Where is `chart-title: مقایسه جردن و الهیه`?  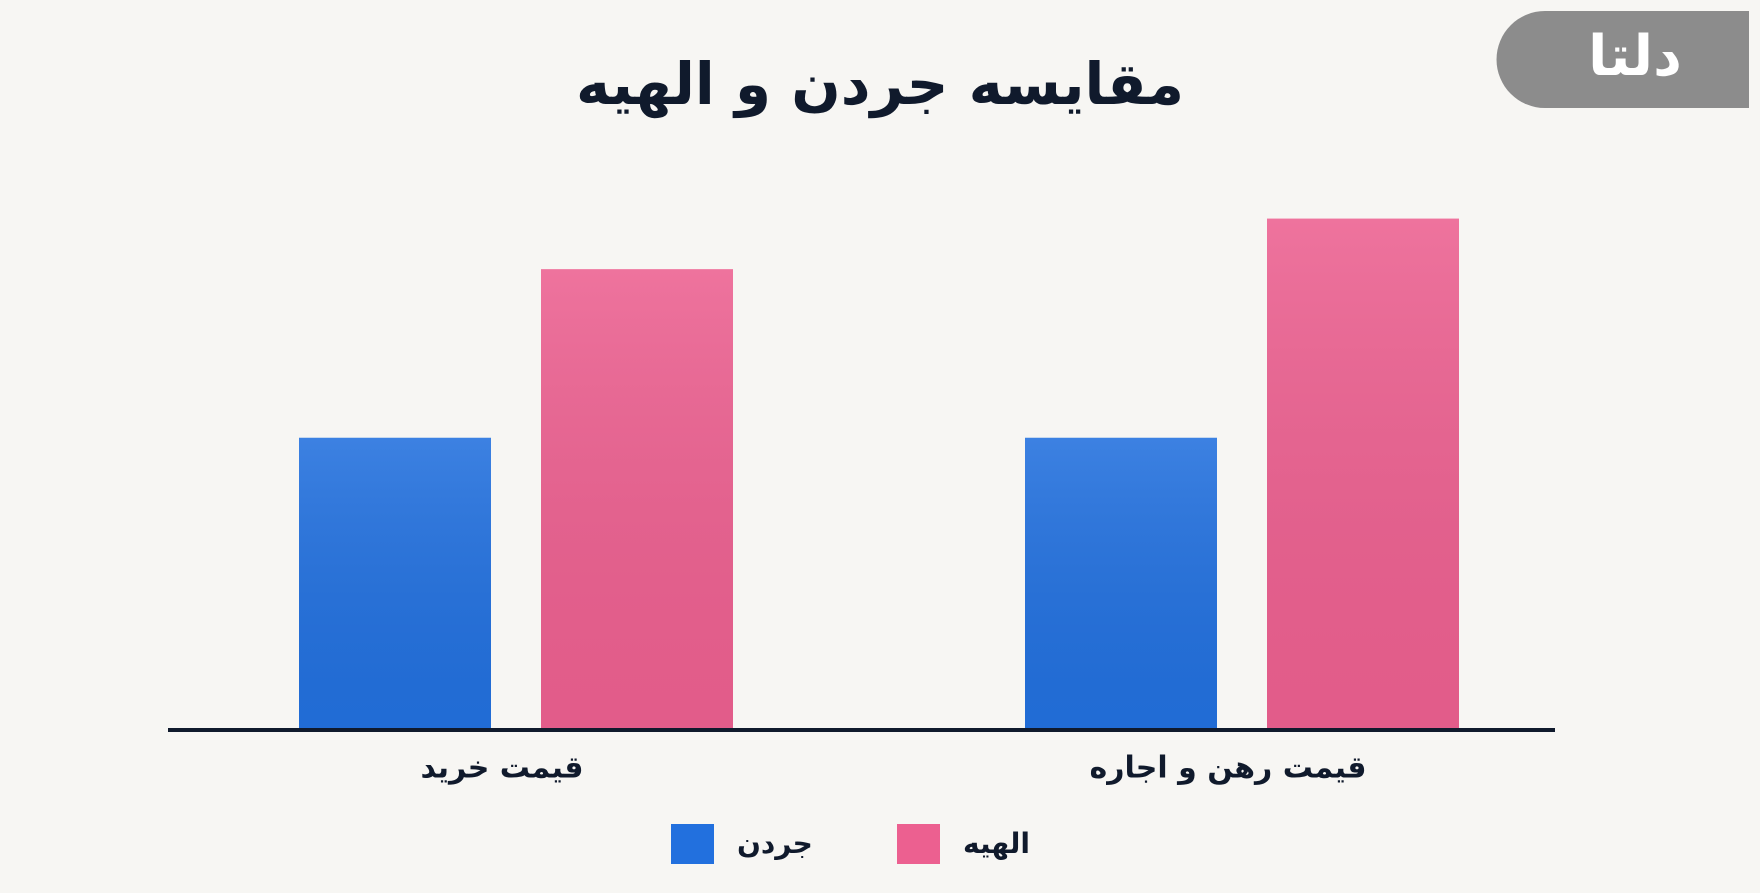 chart-title: مقایسه جردن و الهیه is located at coordinates (880, 84).